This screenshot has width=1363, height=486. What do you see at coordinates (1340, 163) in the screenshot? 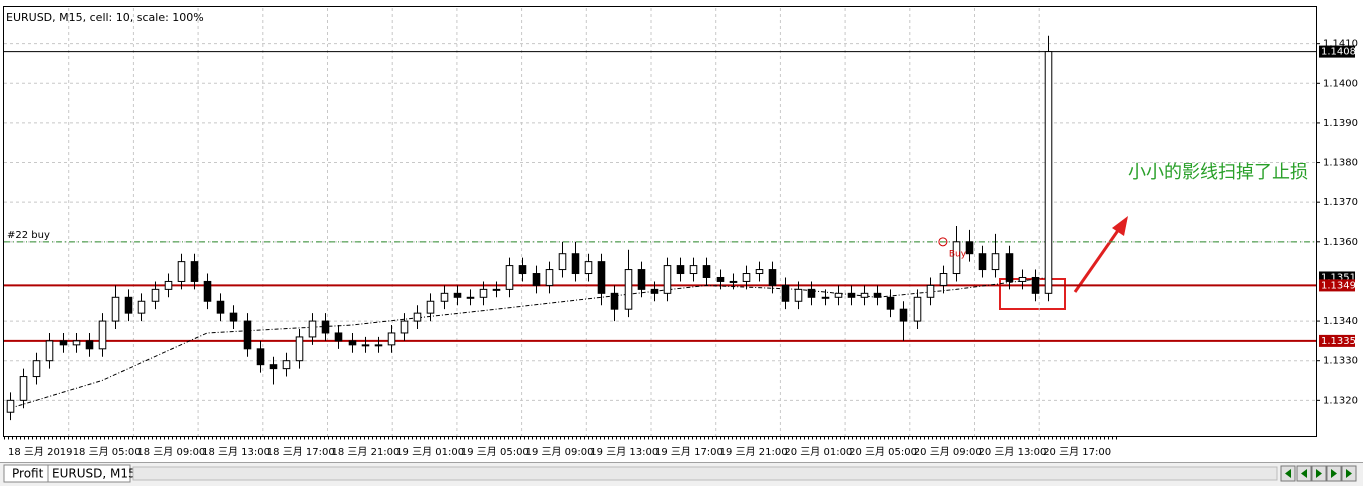
I see `y-tick-label: 1.1380` at bounding box center [1340, 163].